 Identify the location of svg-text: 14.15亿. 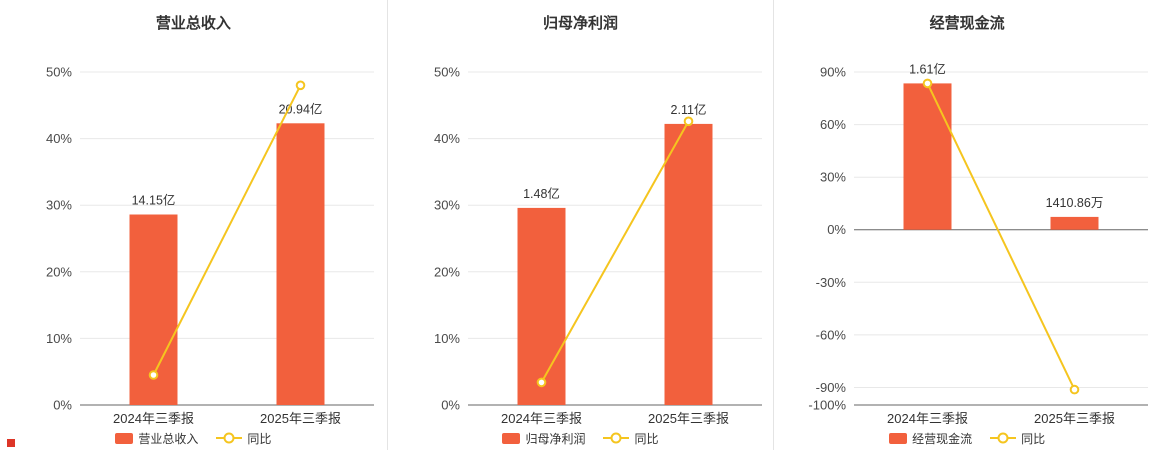
(154, 200).